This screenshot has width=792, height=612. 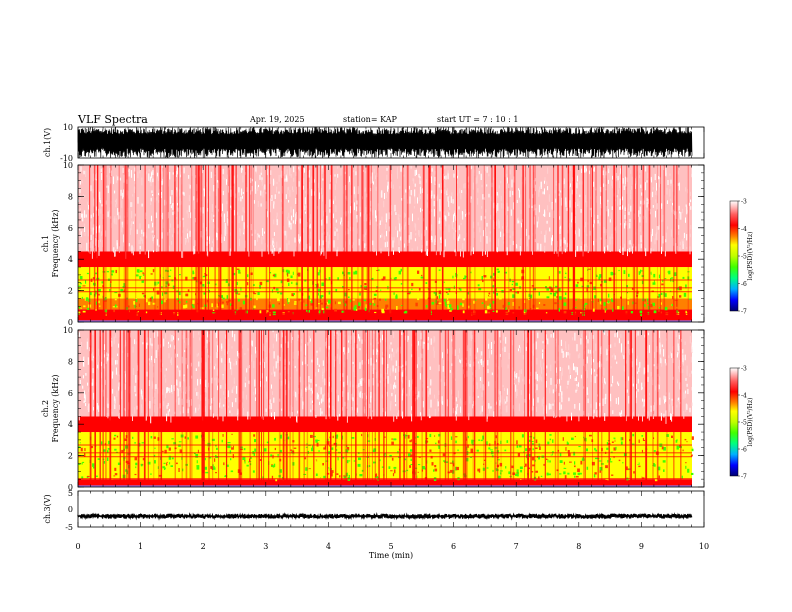 What do you see at coordinates (744, 450) in the screenshot?
I see `ch2-colorbar-tick: -6` at bounding box center [744, 450].